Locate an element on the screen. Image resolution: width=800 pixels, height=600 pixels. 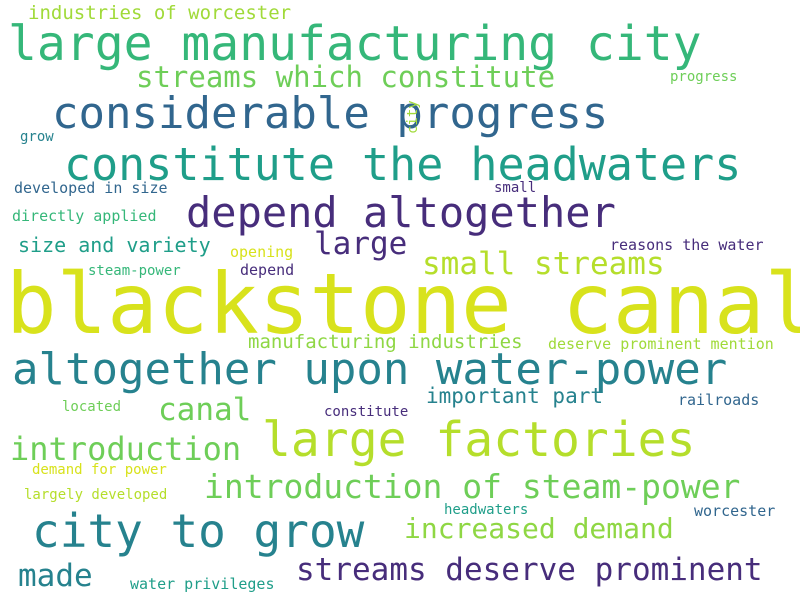
word-largely-developed: largely developed is located at coordinates (96, 495).